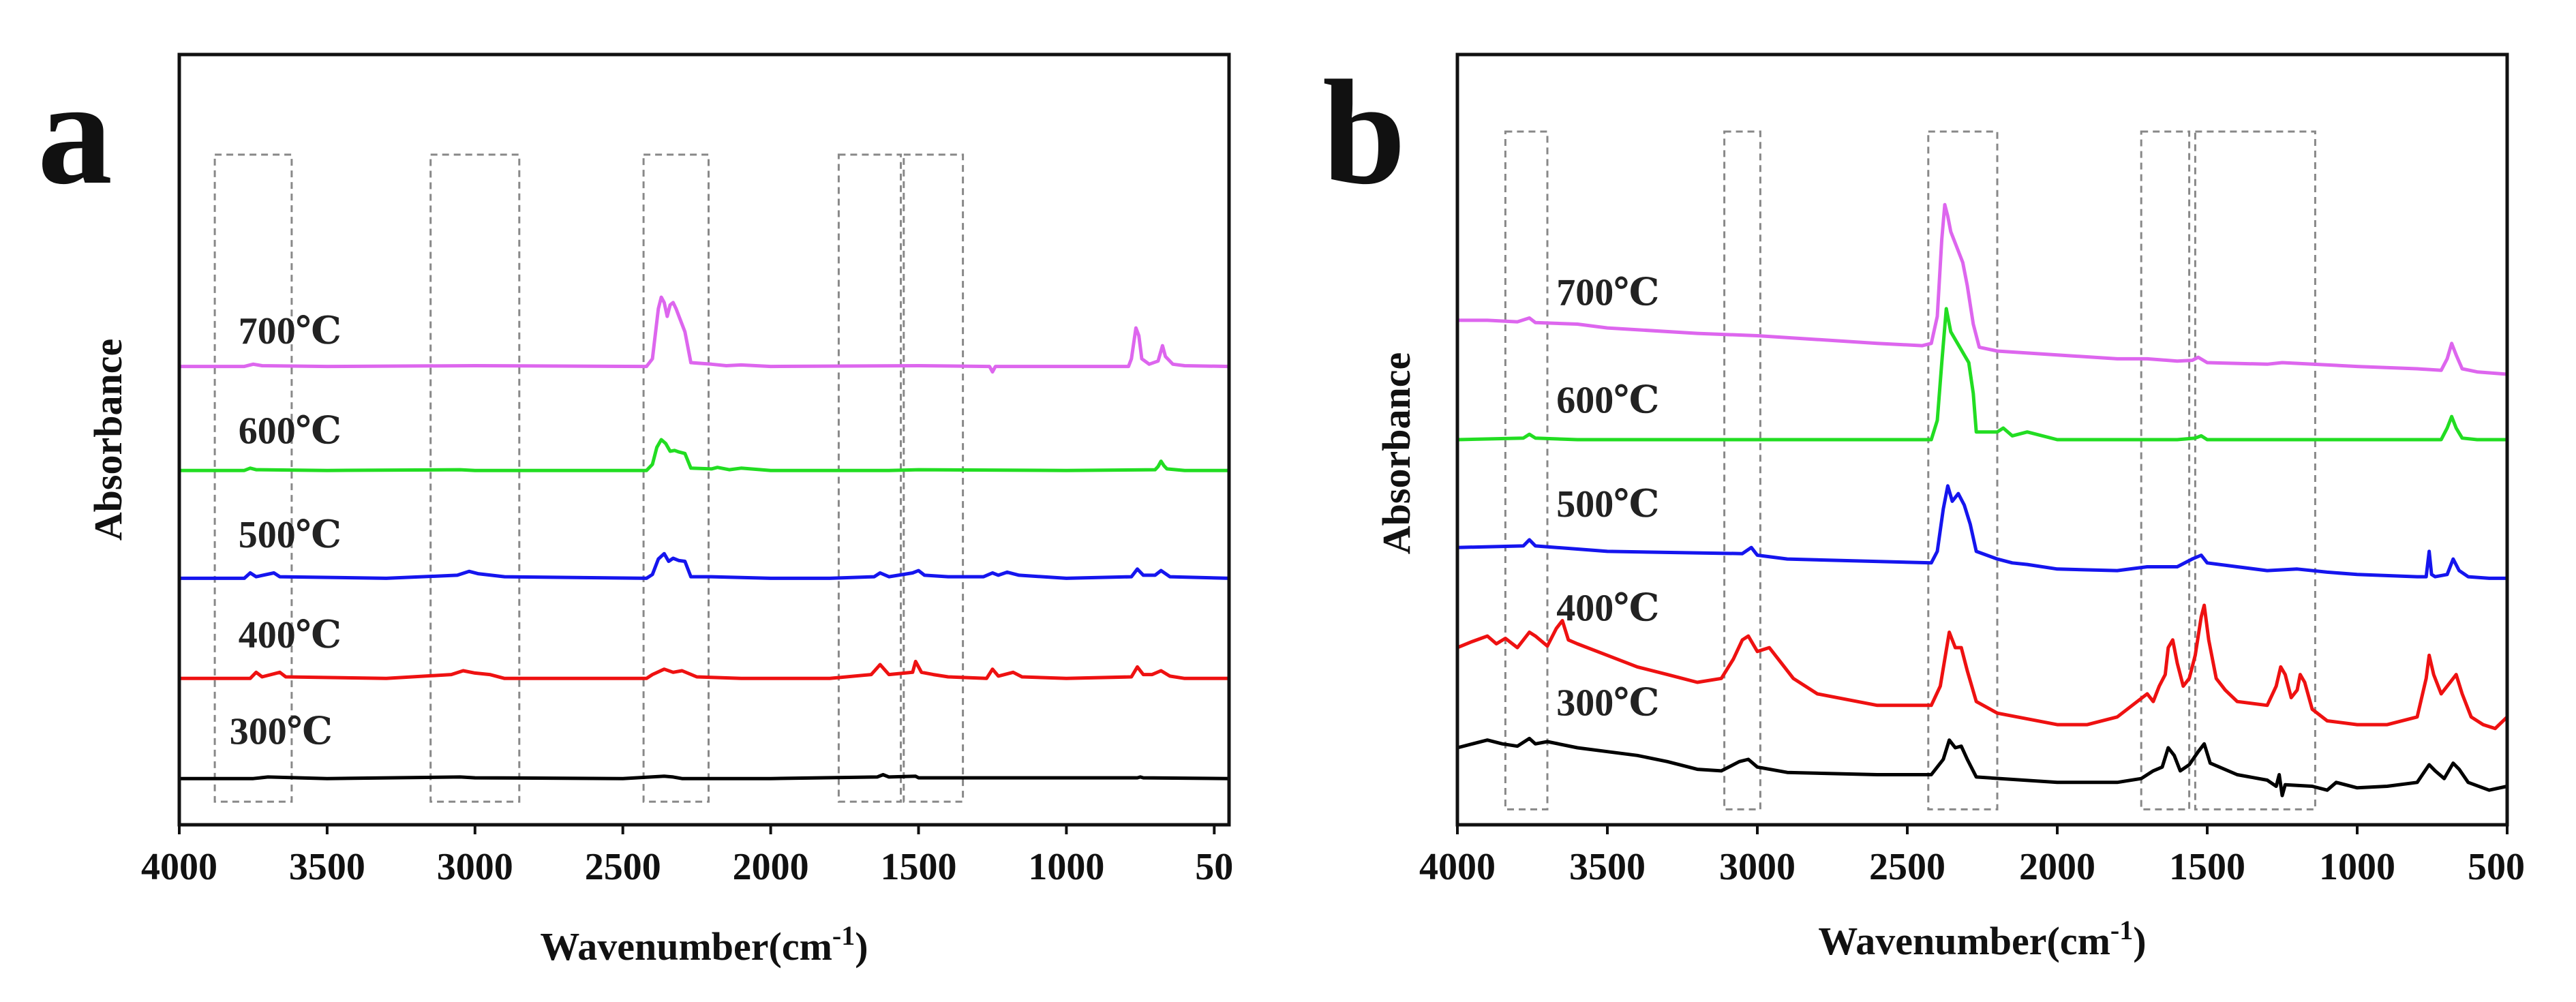  What do you see at coordinates (1396, 453) in the screenshot?
I see `y-axis-title-b: Absorbance` at bounding box center [1396, 453].